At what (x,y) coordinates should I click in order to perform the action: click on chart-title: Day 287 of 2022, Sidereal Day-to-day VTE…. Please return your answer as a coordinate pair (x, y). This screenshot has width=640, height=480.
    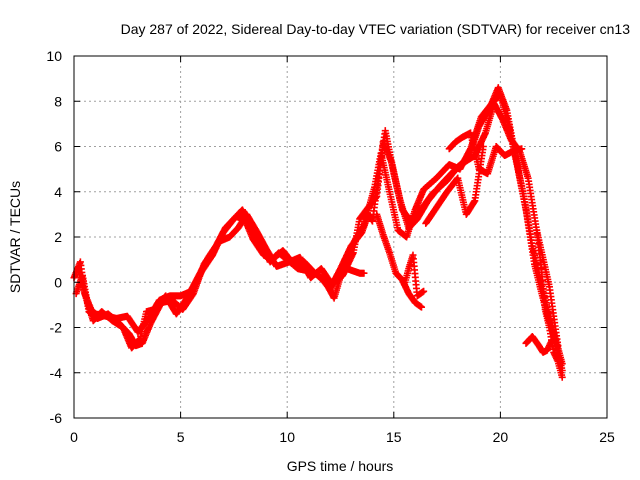
    Looking at the image, I should click on (376, 29).